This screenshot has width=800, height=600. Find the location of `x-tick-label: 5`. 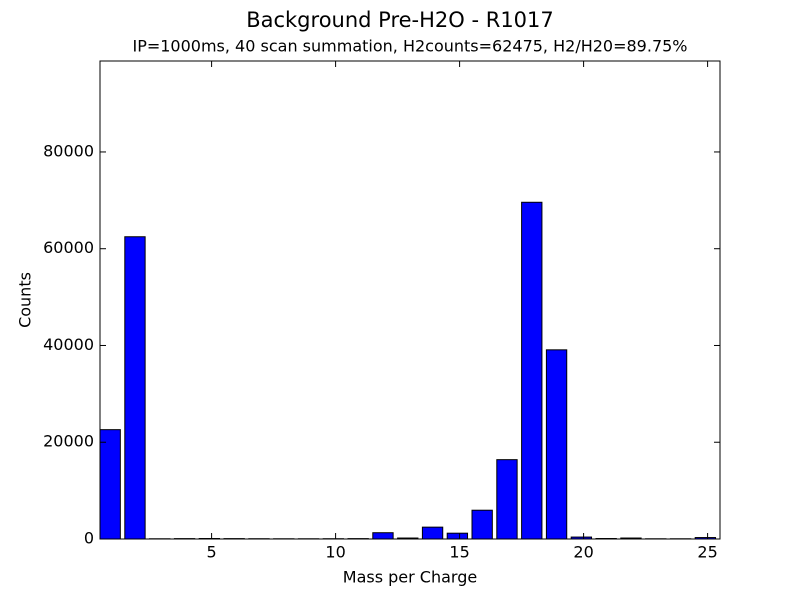

x-tick-label: 5 is located at coordinates (212, 552).